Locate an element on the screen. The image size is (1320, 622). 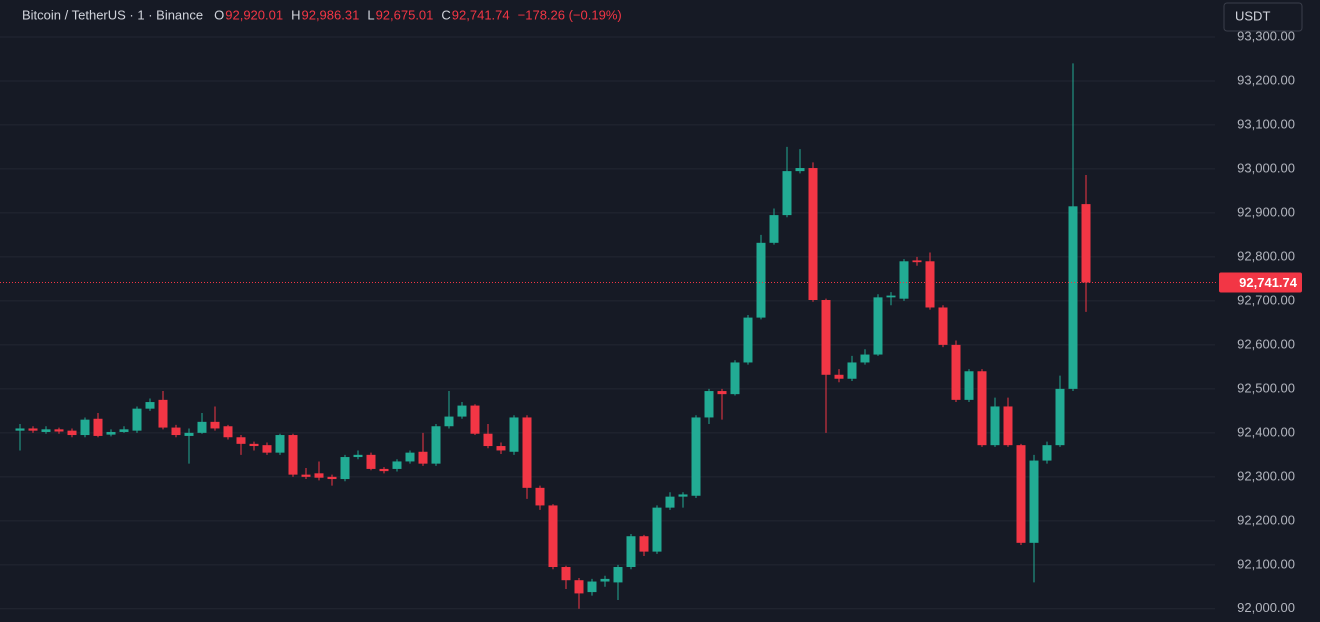
currency-button is located at coordinates (1263, 17).